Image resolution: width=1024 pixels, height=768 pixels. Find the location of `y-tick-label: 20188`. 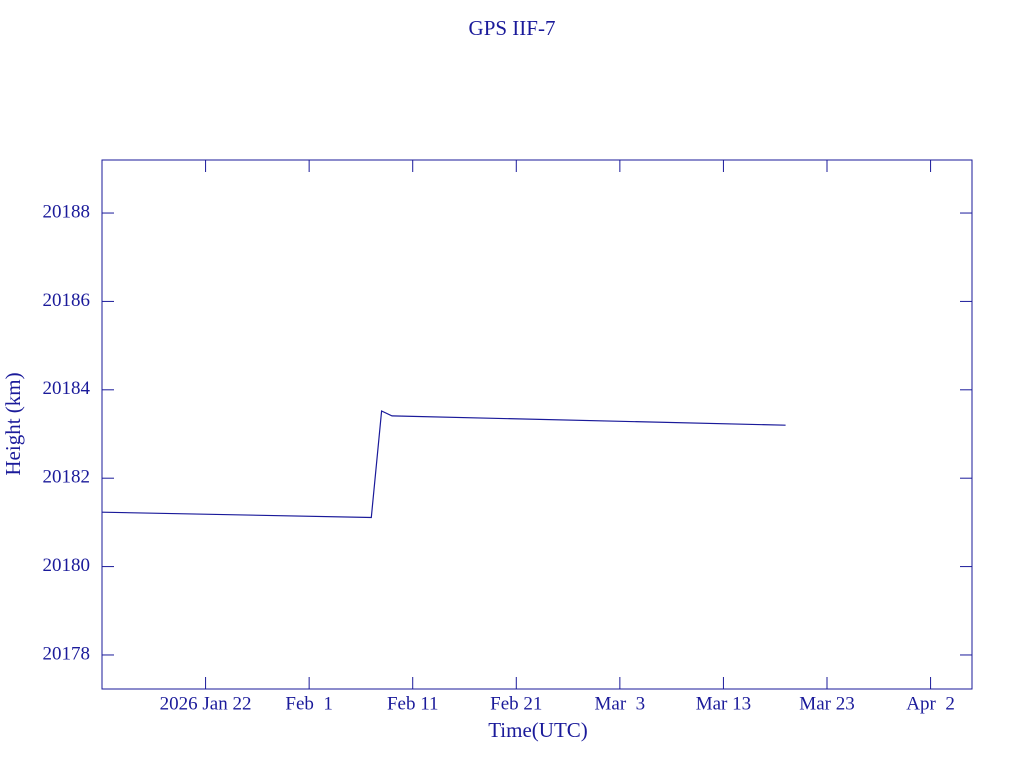

y-tick-label: 20188 is located at coordinates (67, 211).